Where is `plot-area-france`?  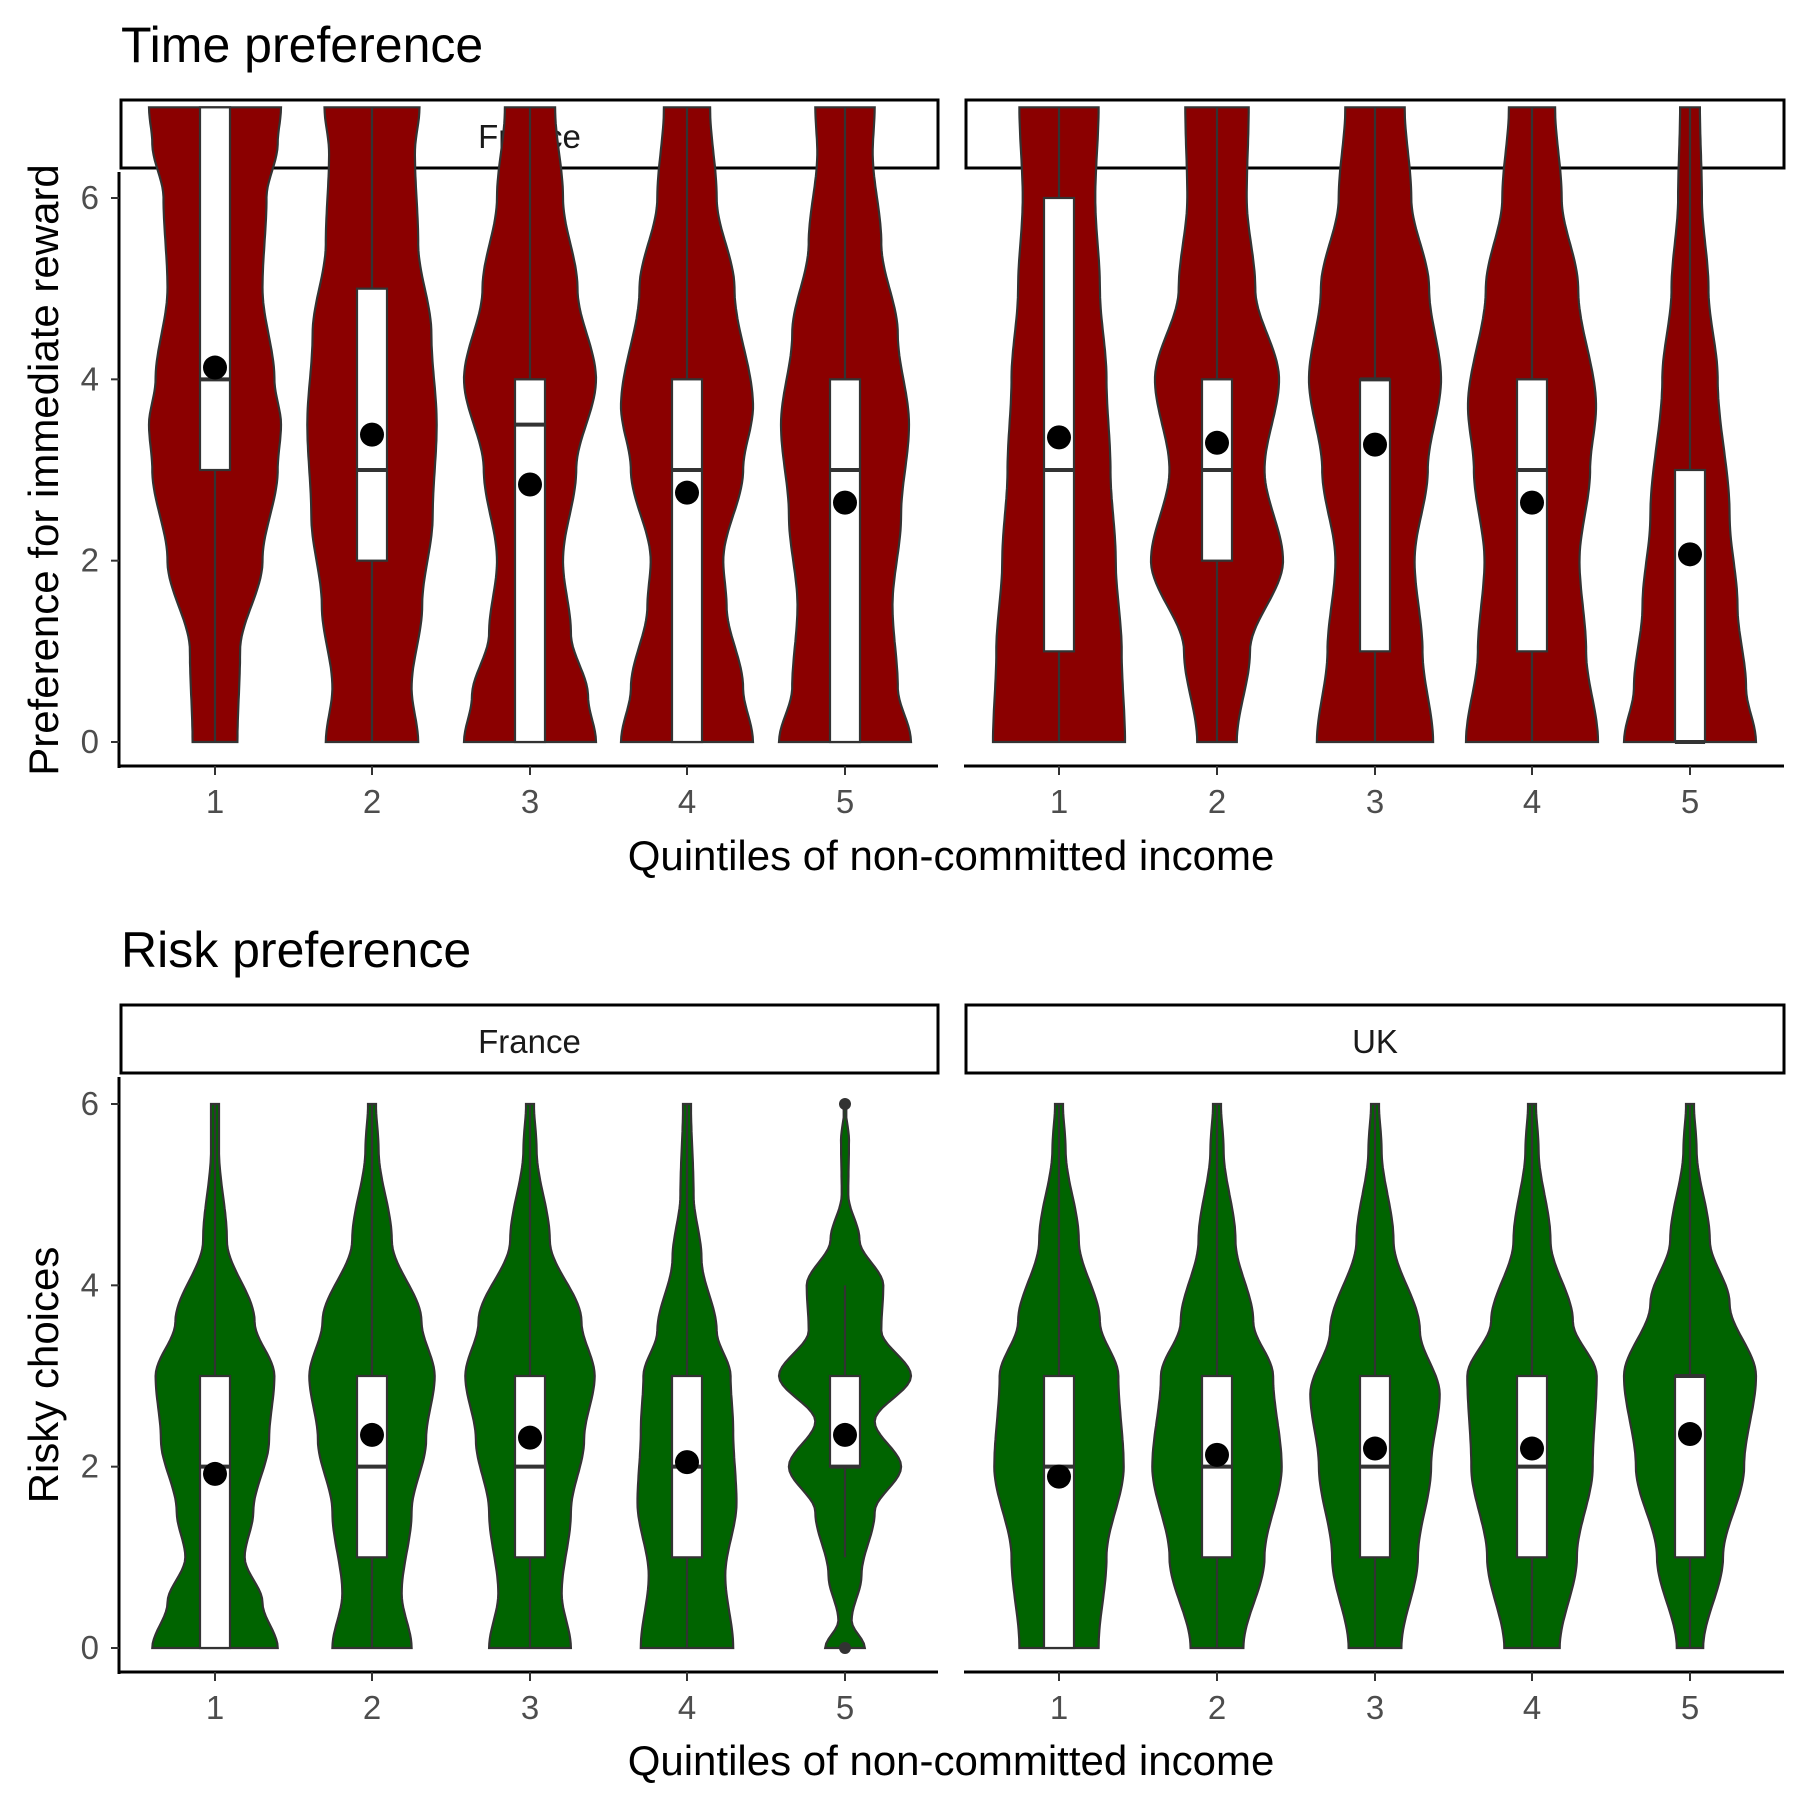
plot-area-france is located at coordinates (532, 1376).